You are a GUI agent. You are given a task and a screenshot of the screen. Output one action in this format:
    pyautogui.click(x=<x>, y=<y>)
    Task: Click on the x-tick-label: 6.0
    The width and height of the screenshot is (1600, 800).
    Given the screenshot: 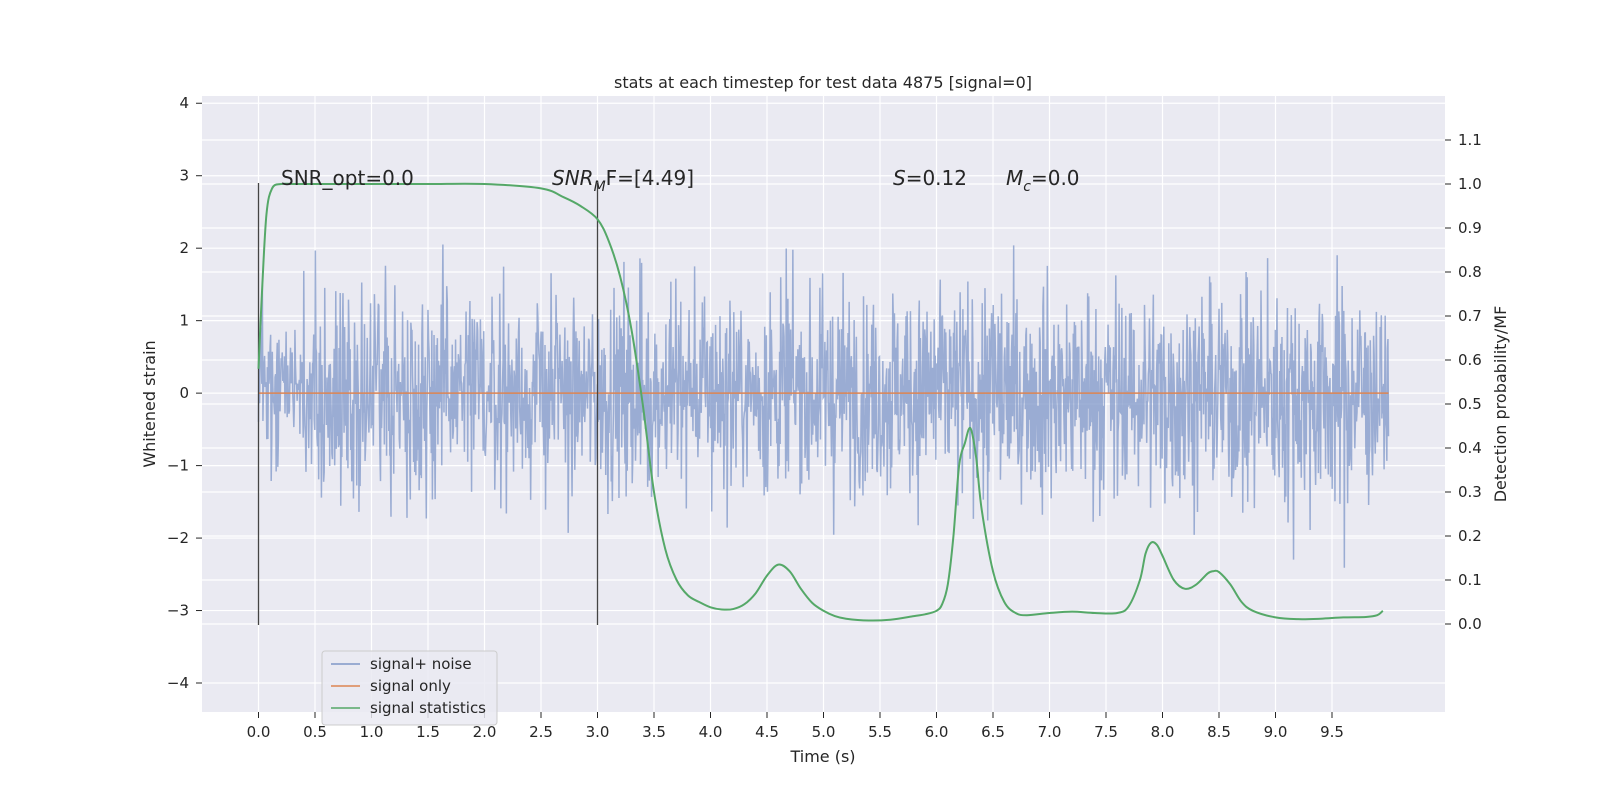 What is the action you would take?
    pyautogui.click(x=937, y=732)
    